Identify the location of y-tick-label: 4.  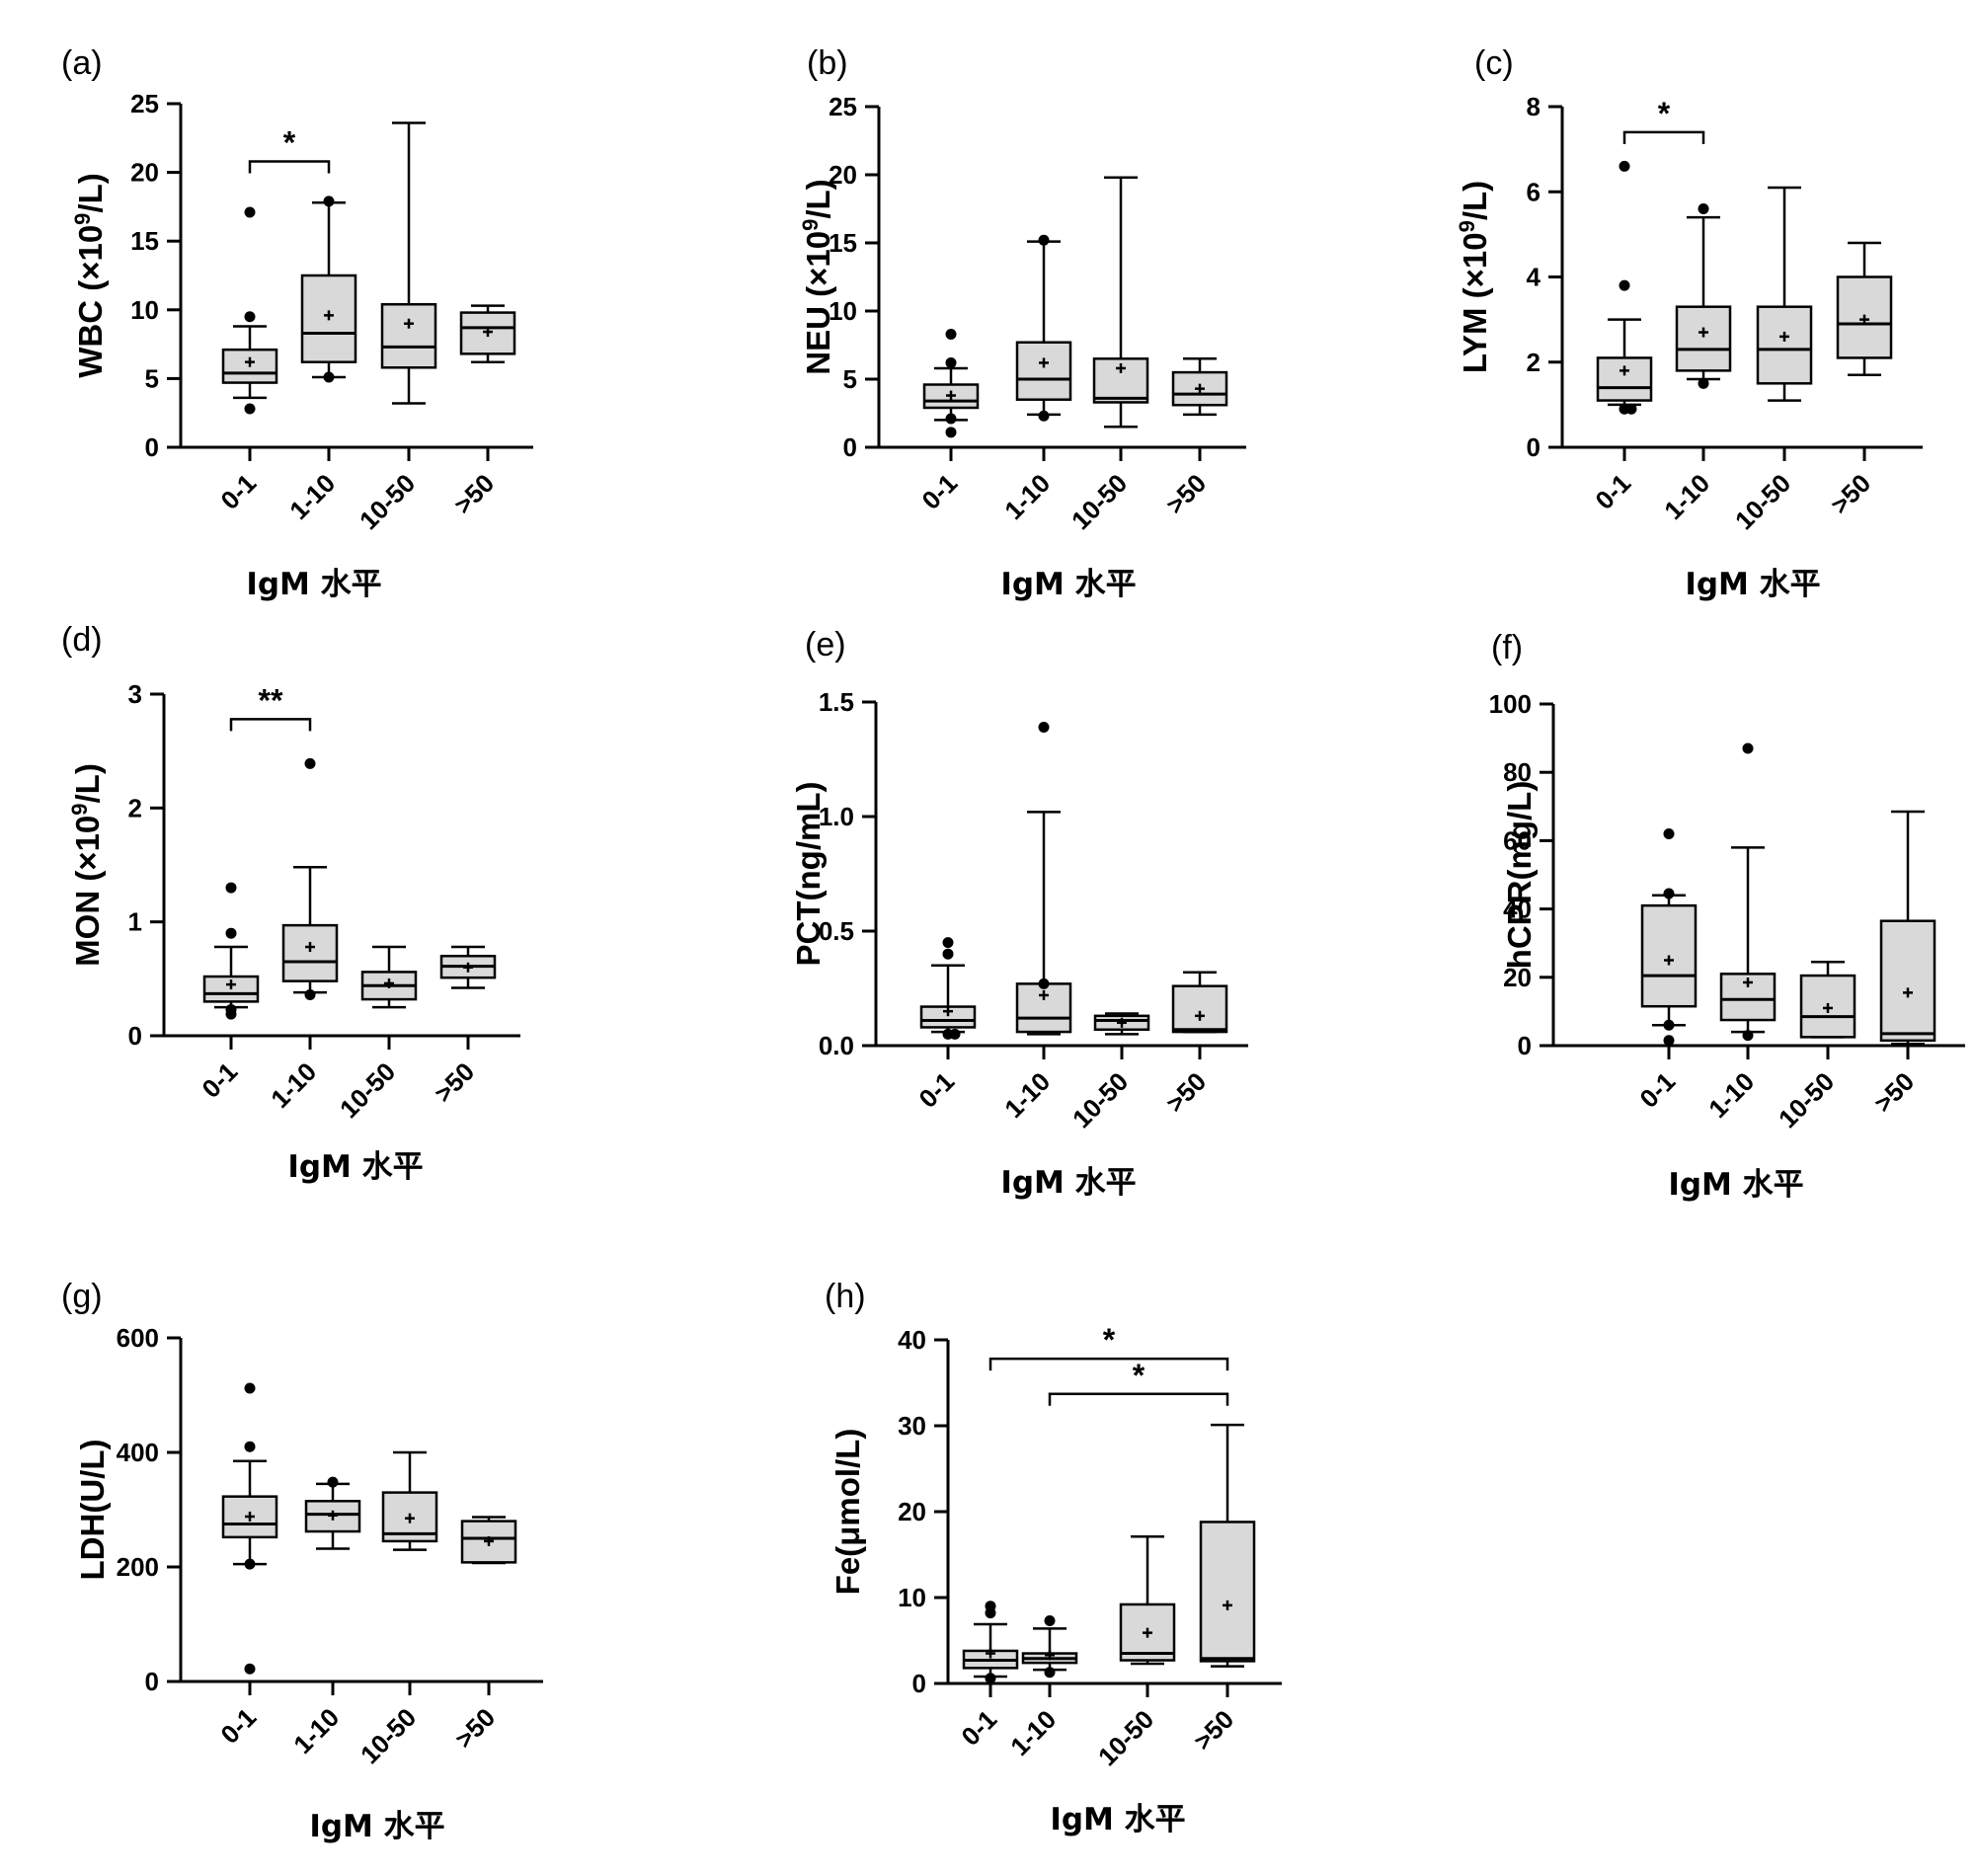
(1534, 278).